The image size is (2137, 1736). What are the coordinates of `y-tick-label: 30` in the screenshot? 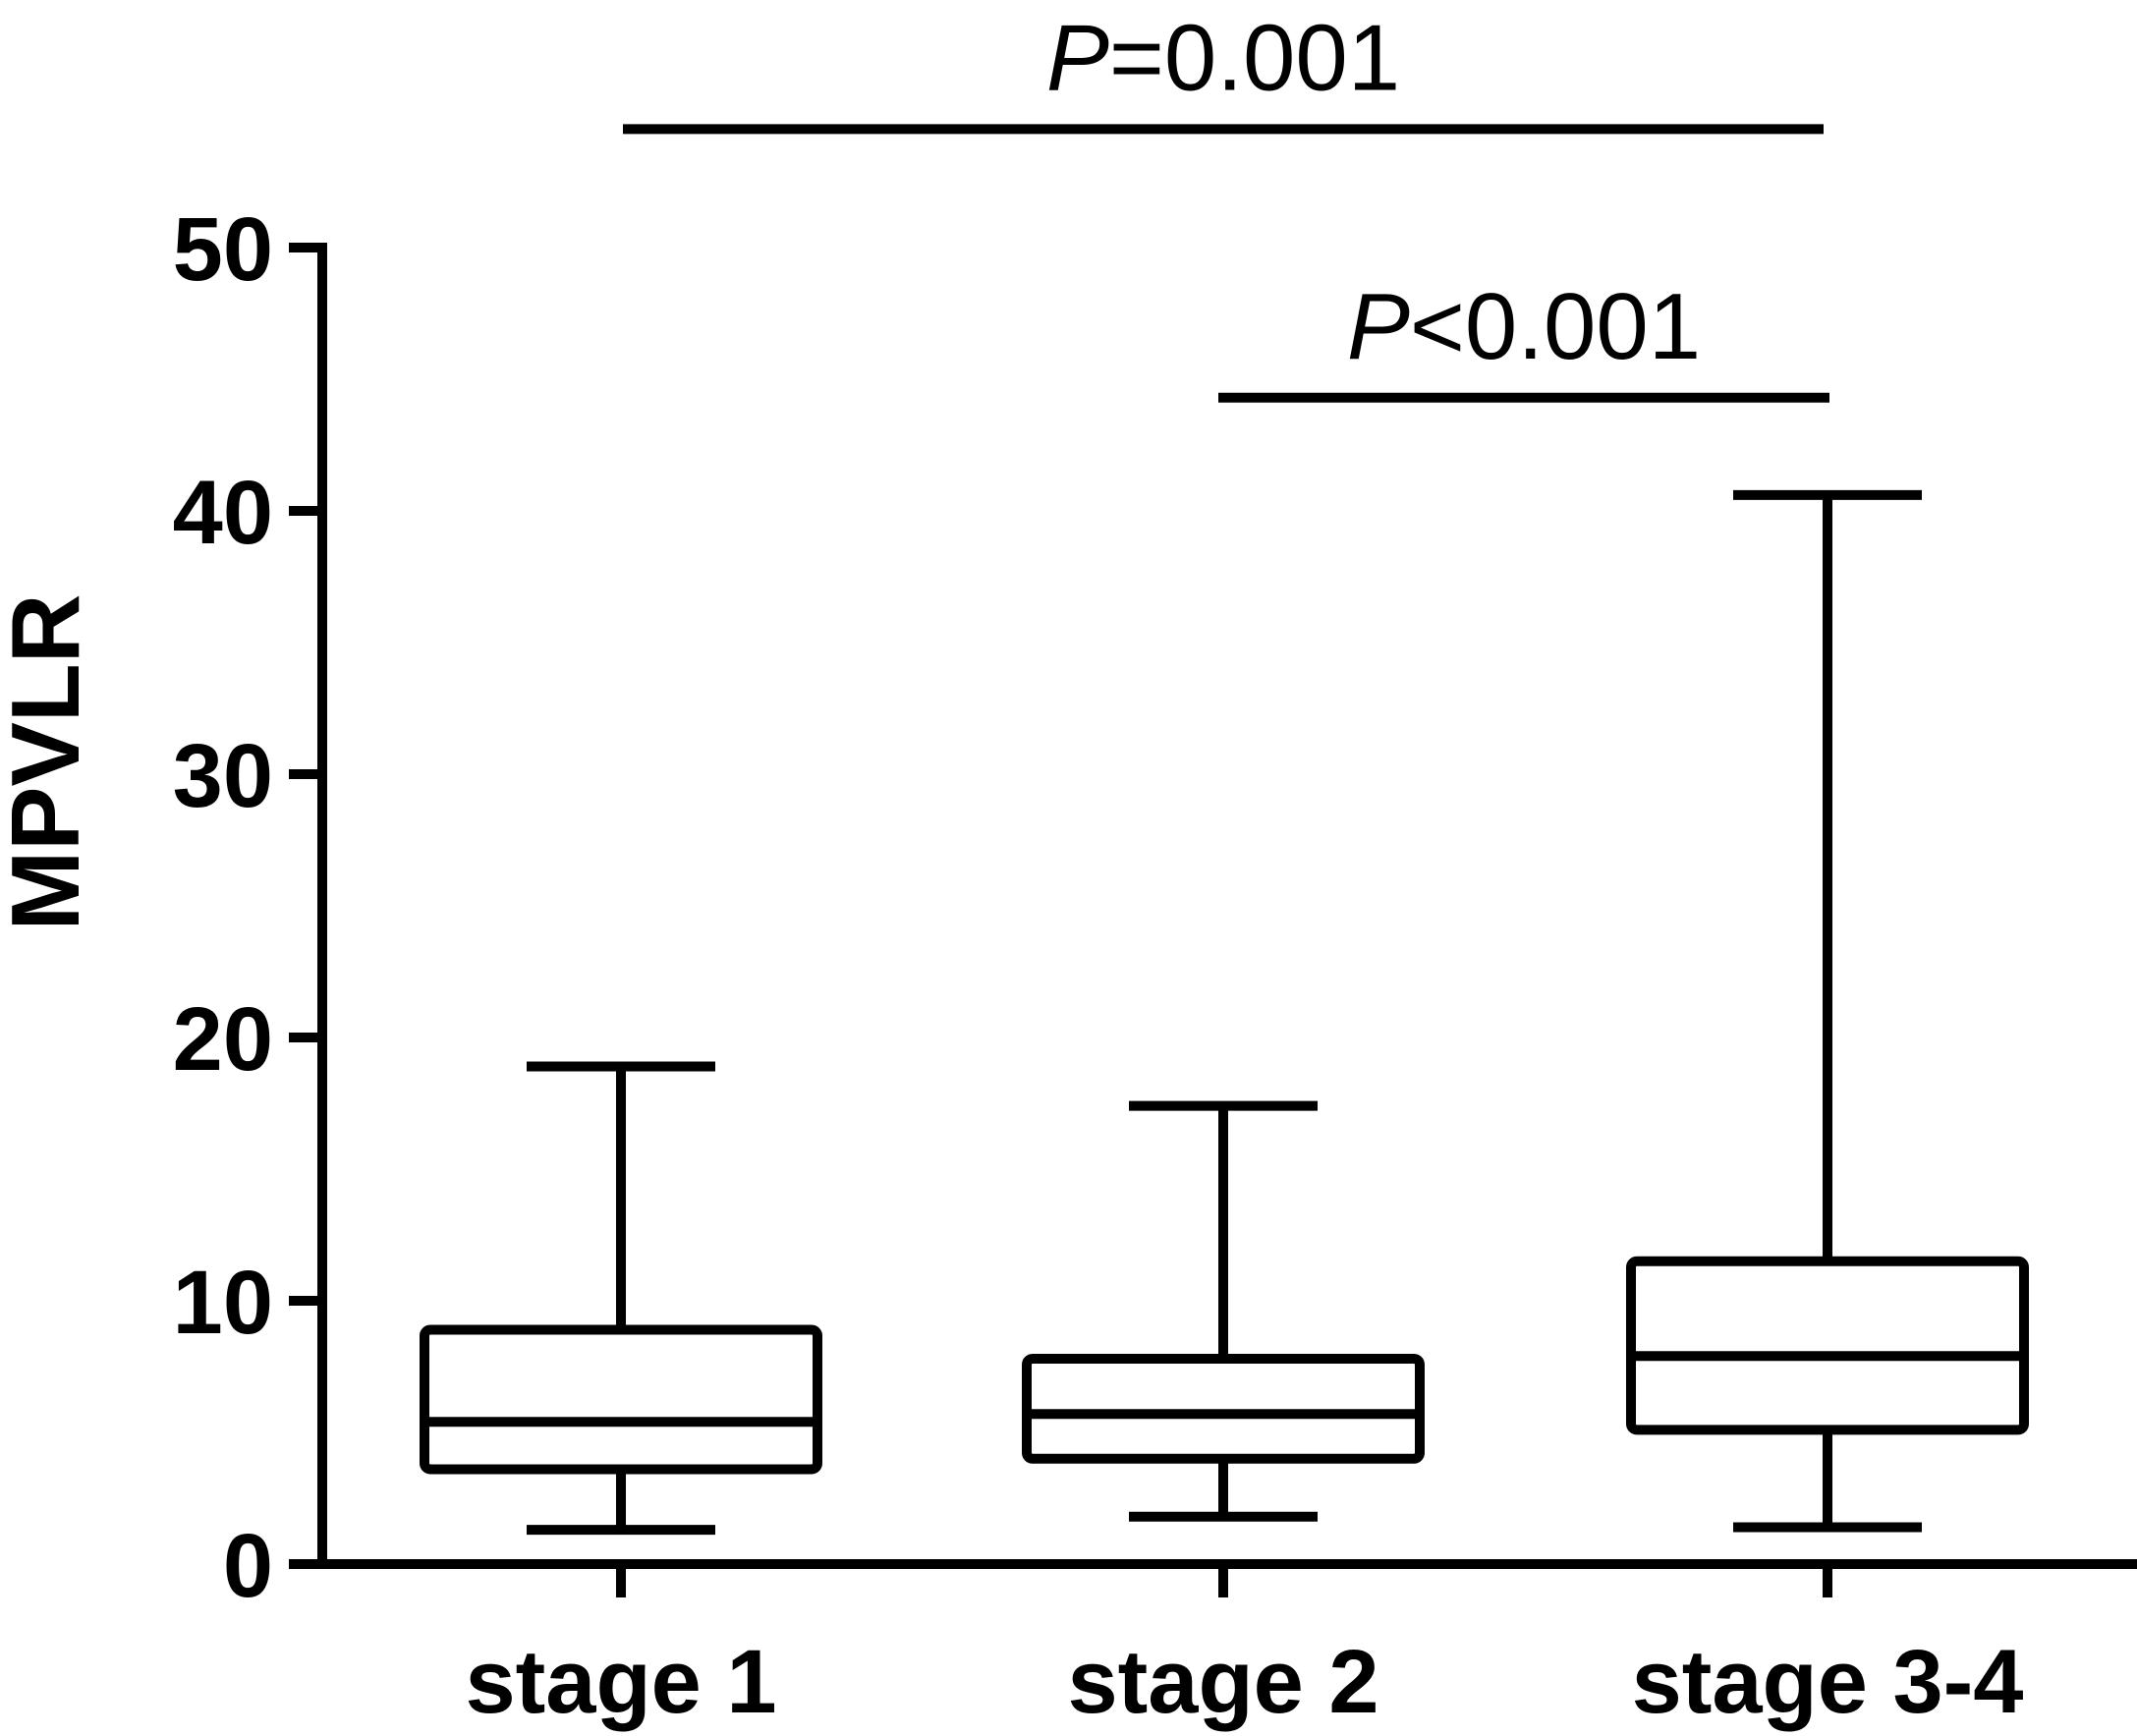 It's located at (223, 776).